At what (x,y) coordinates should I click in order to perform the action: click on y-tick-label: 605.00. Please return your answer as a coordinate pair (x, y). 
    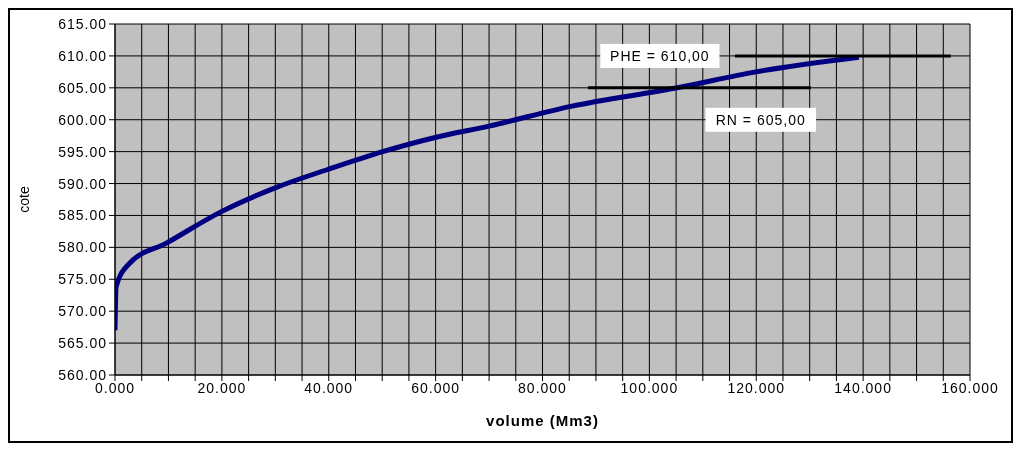
    Looking at the image, I should click on (82, 87).